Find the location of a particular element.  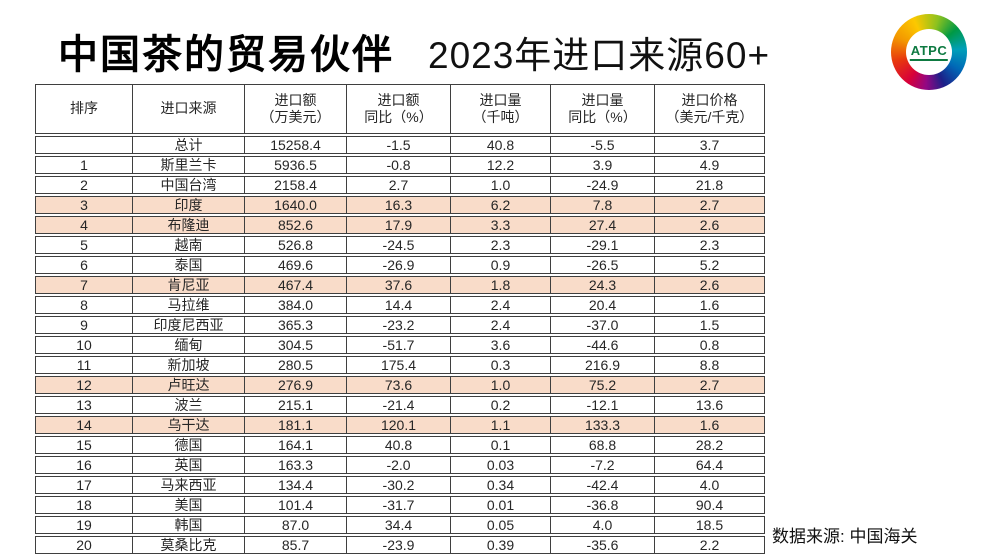

cell-source: 印度 is located at coordinates (189, 205).